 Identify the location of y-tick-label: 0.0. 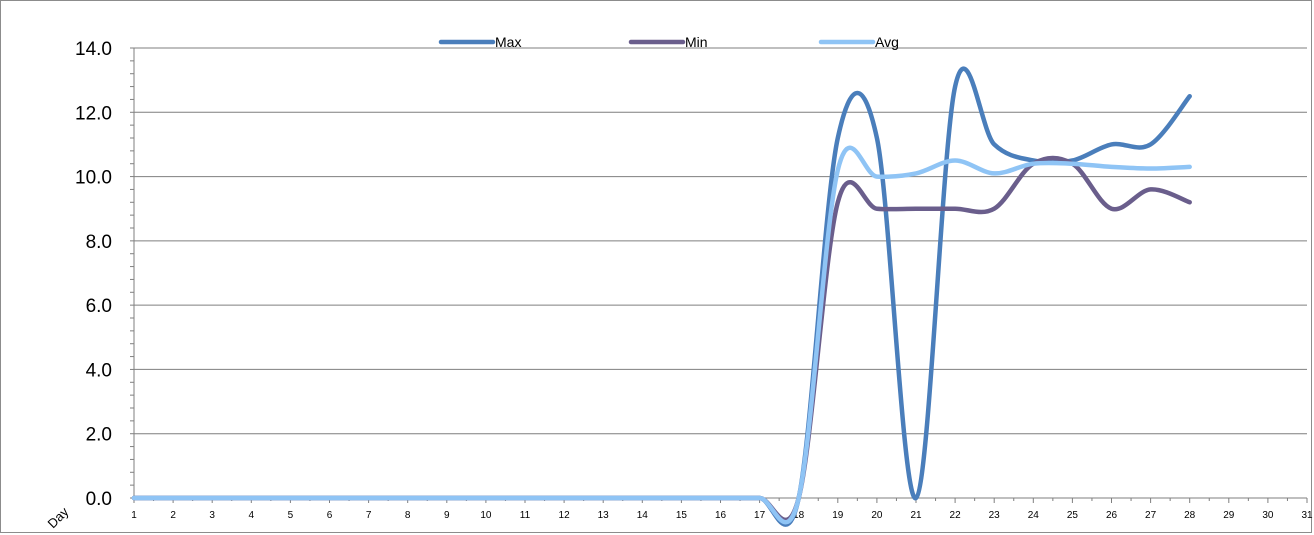
(99, 499).